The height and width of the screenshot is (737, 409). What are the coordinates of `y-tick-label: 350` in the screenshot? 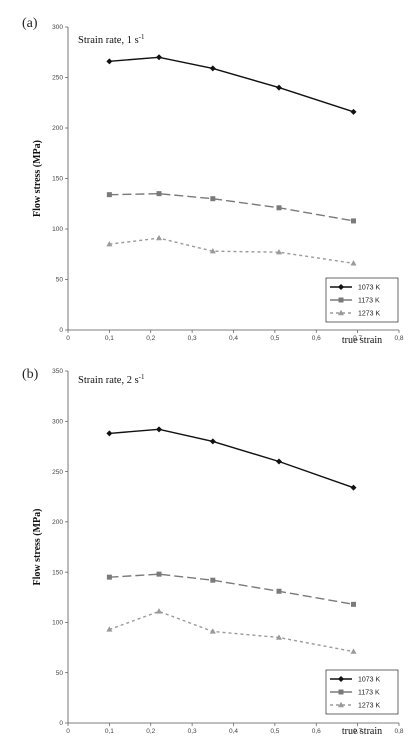 It's located at (57, 371).